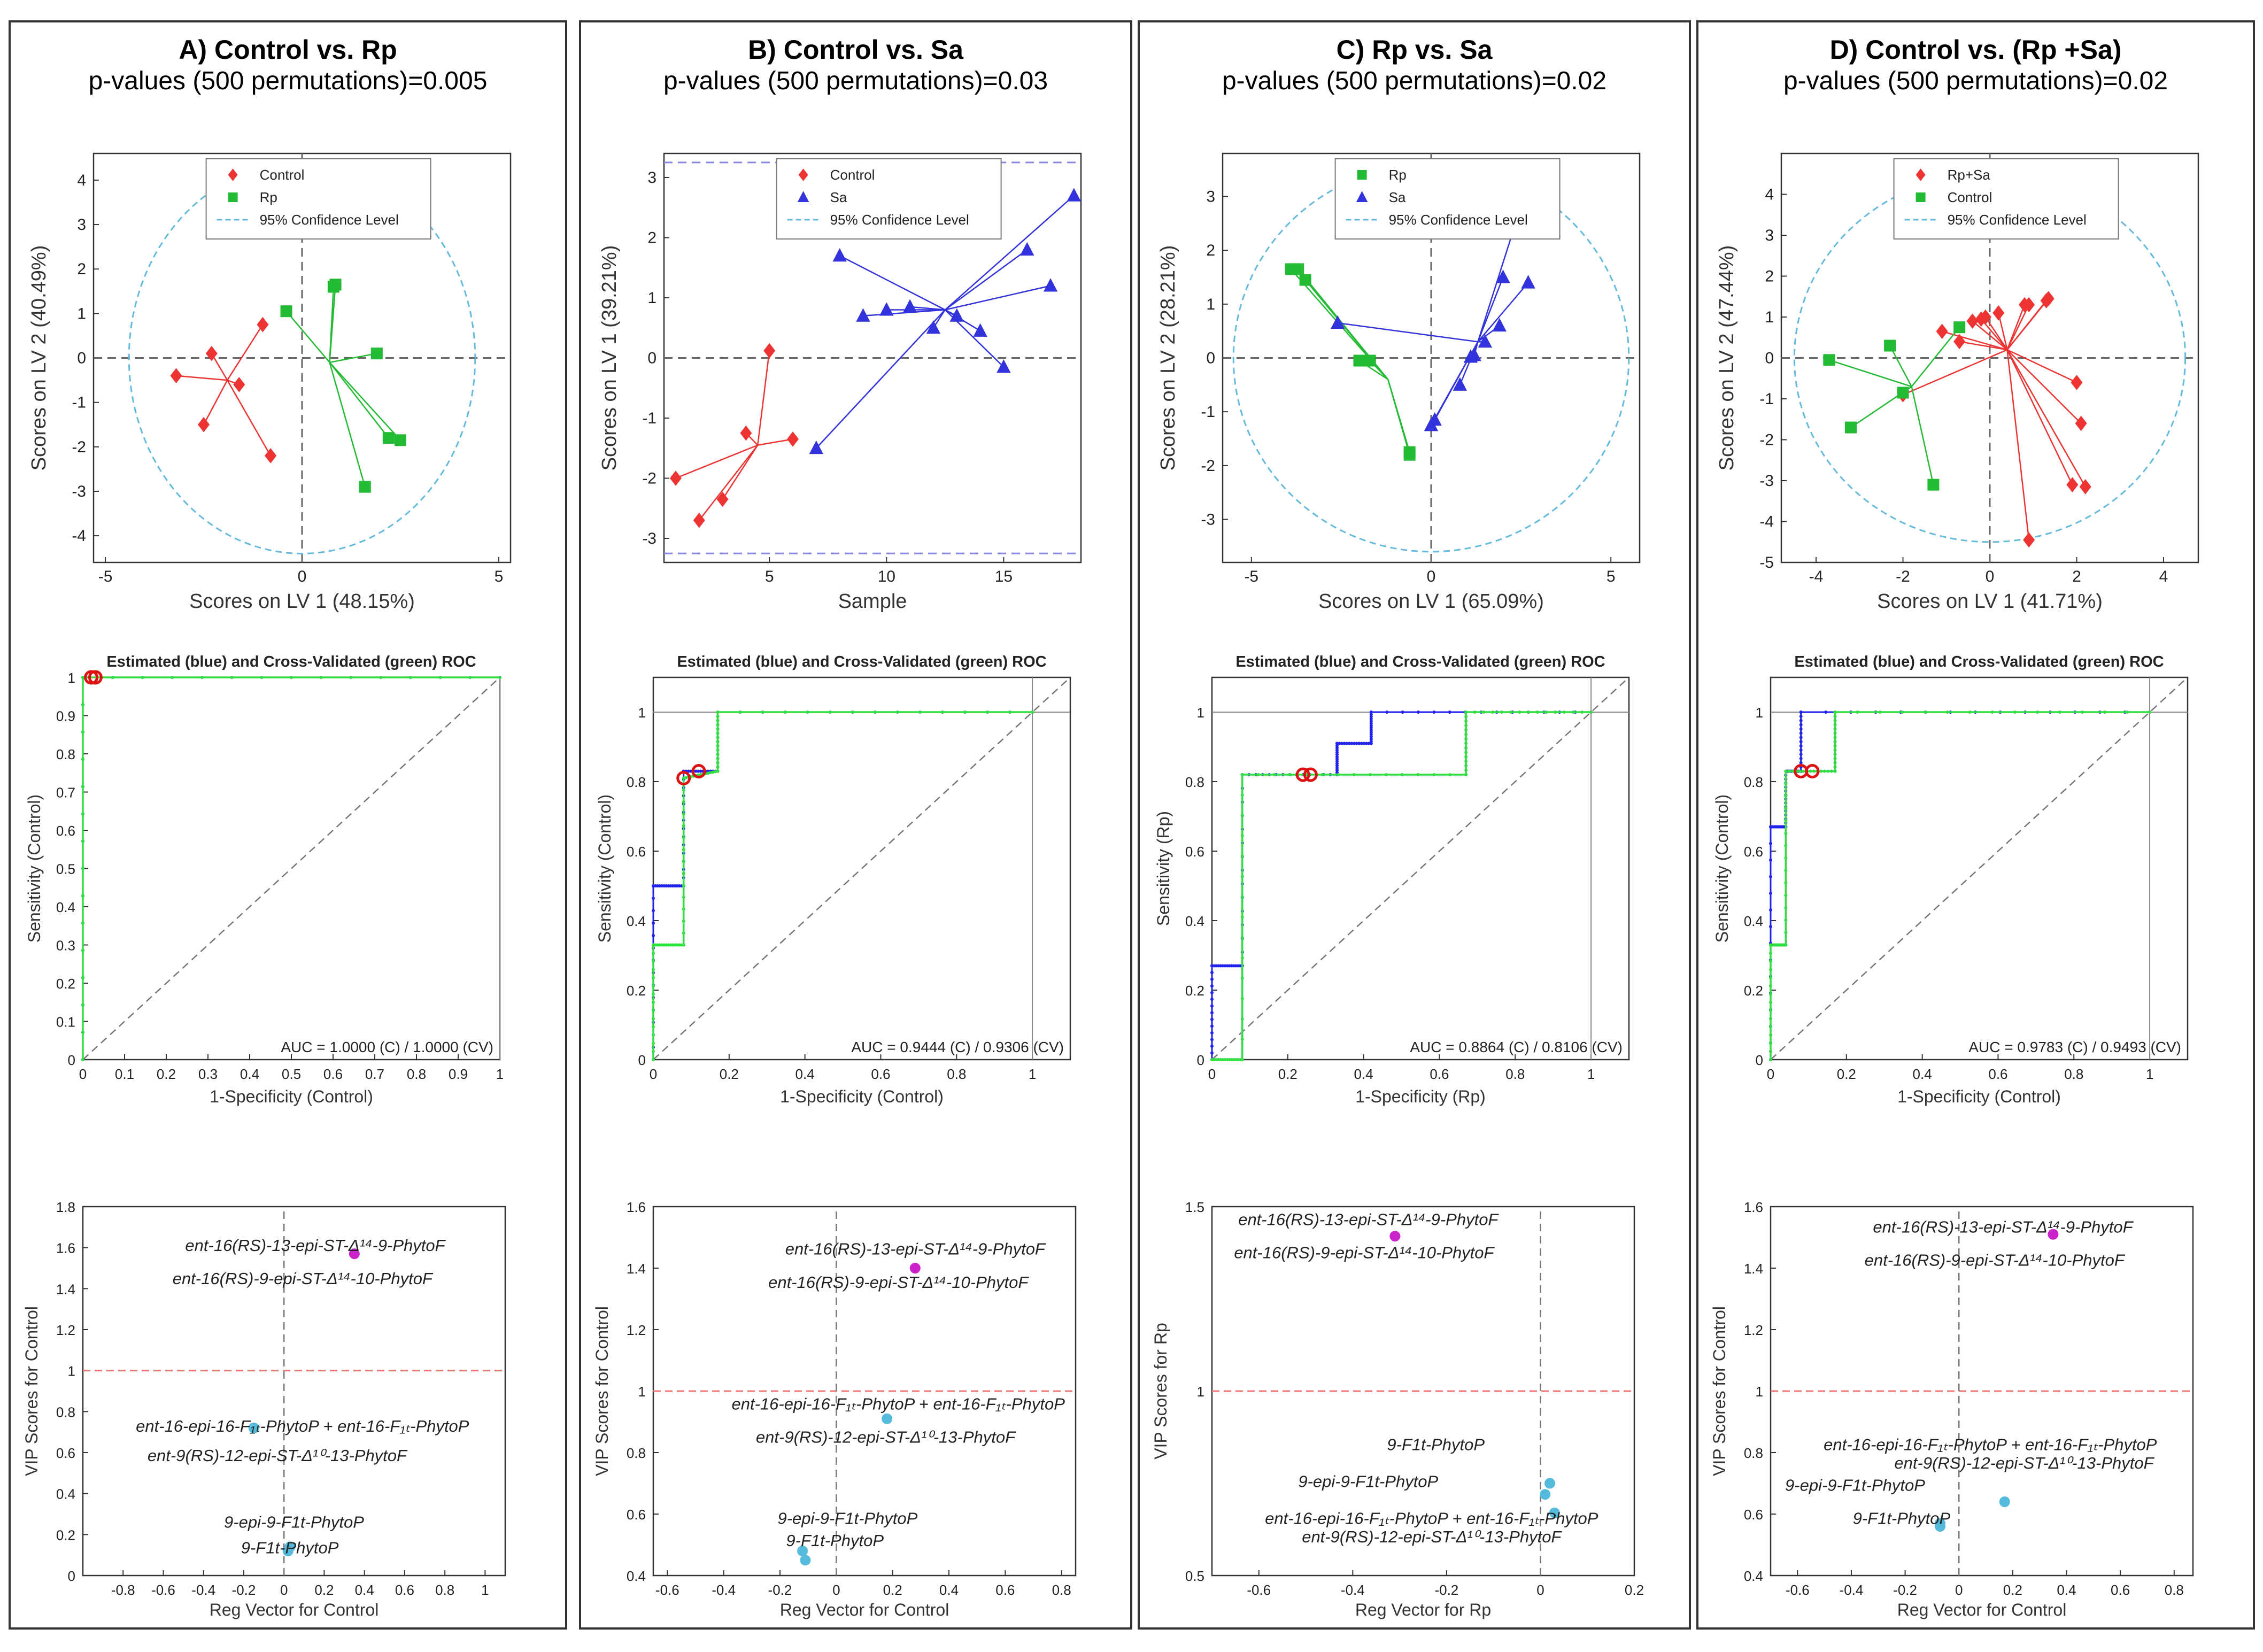 The width and height of the screenshot is (2263, 1652). What do you see at coordinates (949, 1590) in the screenshot?
I see `x-tick-label: 0.4` at bounding box center [949, 1590].